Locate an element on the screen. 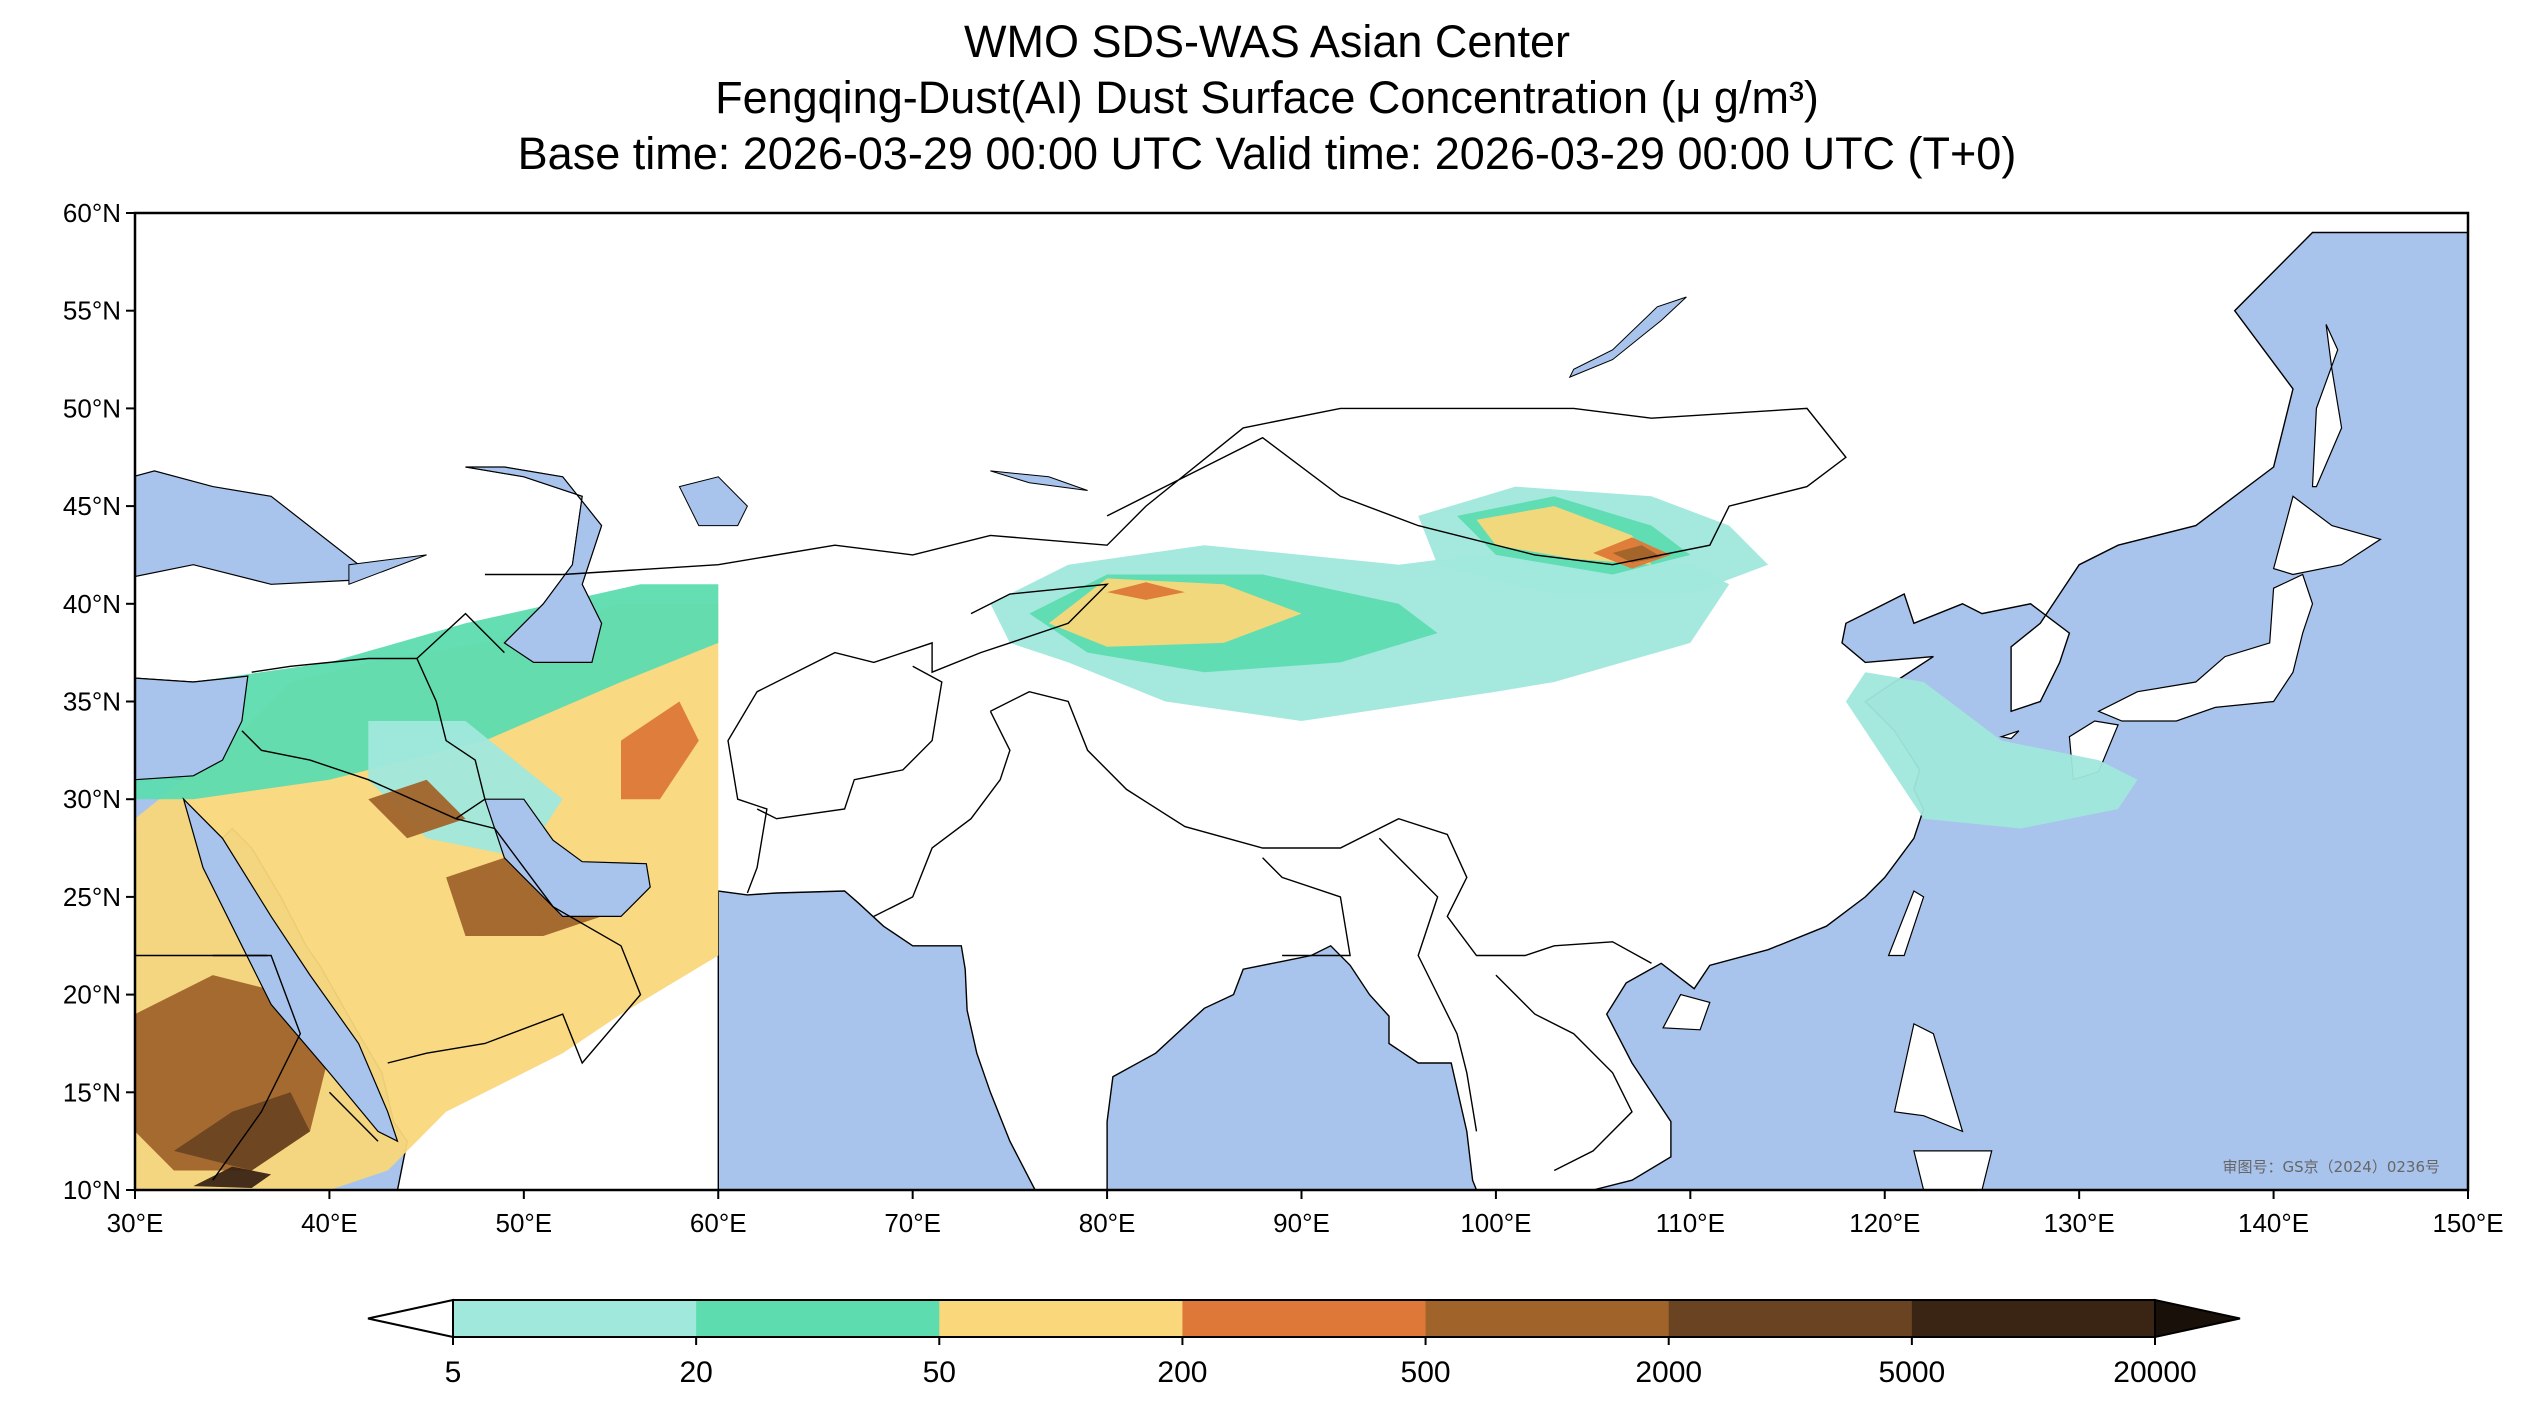 The image size is (2534, 1421). lat-tick-label: 20°N is located at coordinates (92, 995).